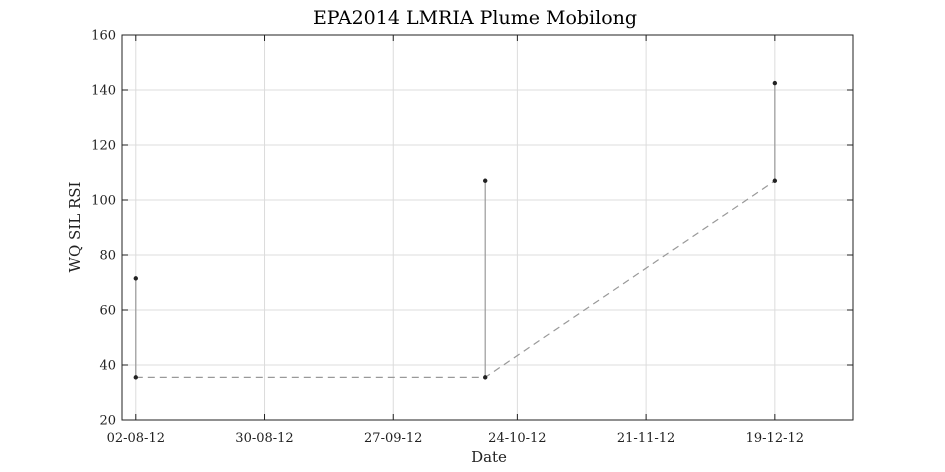  Describe the element at coordinates (107, 421) in the screenshot. I see `y-tick-label: 20` at that location.